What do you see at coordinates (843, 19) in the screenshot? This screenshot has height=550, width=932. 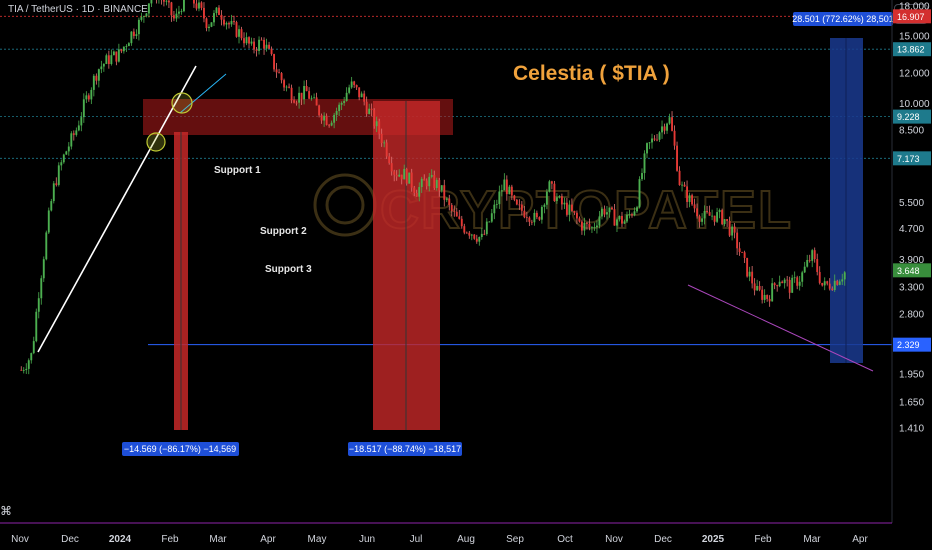 I see `svg-text: 28.501 (772.62%) 28,501` at bounding box center [843, 19].